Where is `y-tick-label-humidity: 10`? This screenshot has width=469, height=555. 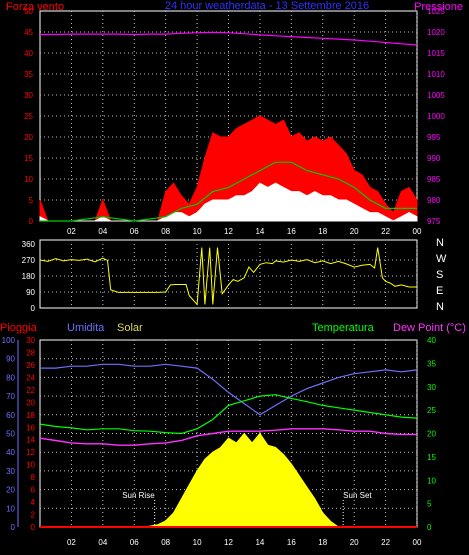
y-tick-label-humidity: 10 is located at coordinates (10, 508).